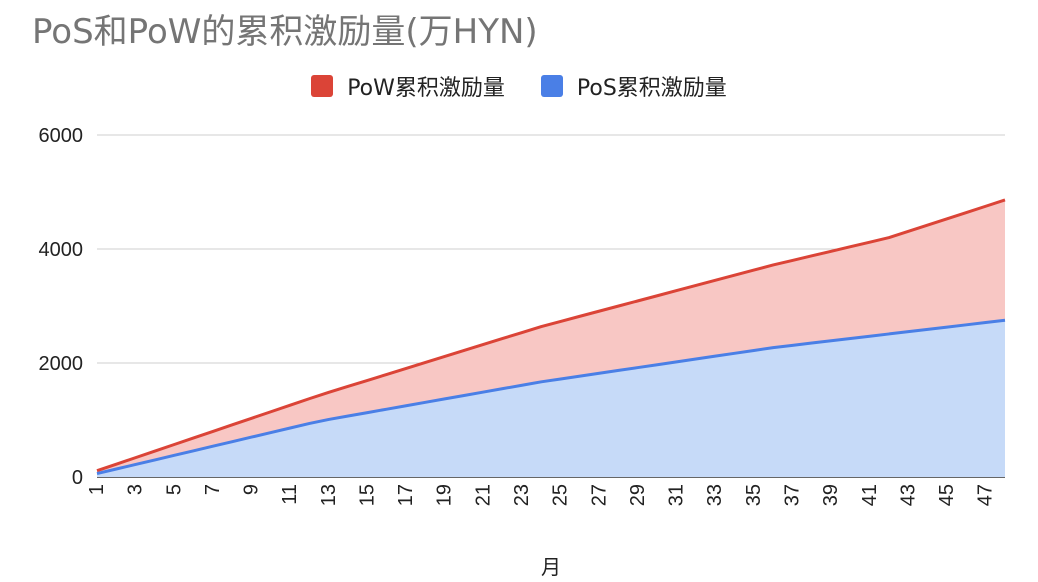 The height and width of the screenshot is (582, 1038). What do you see at coordinates (61, 307) in the screenshot?
I see `y-axis-ticks: 0 2000 4000 6000` at bounding box center [61, 307].